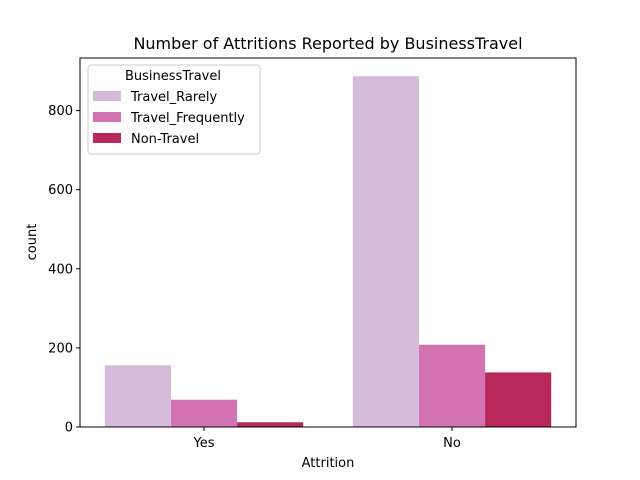 The image size is (640, 480). I want to click on bar-travel-frequently-yes, so click(204, 413).